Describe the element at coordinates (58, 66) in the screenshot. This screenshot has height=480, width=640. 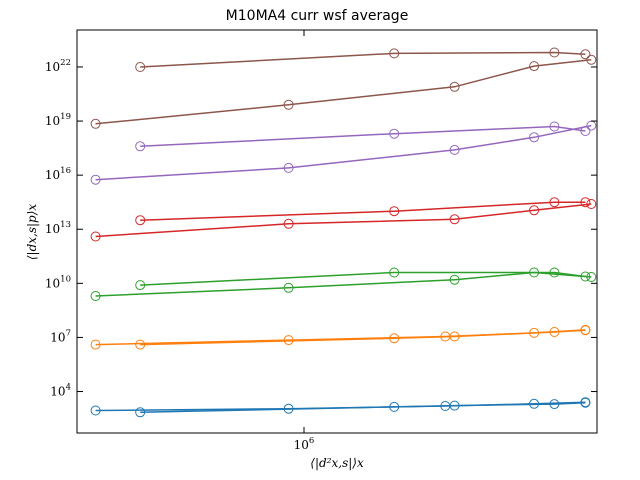
I see `y-tick-label-6: 10²²` at that location.